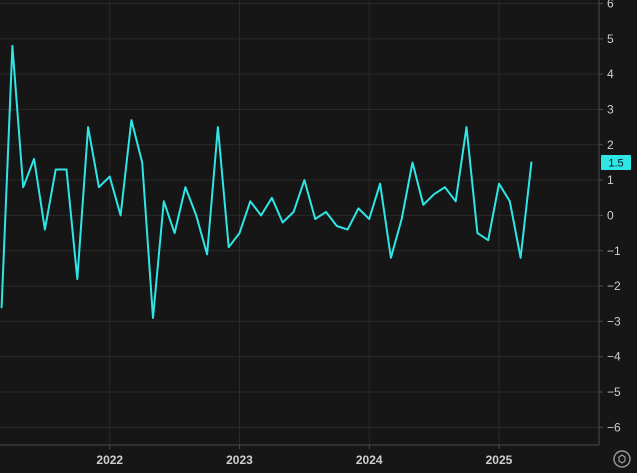 This screenshot has width=637, height=473. I want to click on x-tick-label: 2022, so click(109, 460).